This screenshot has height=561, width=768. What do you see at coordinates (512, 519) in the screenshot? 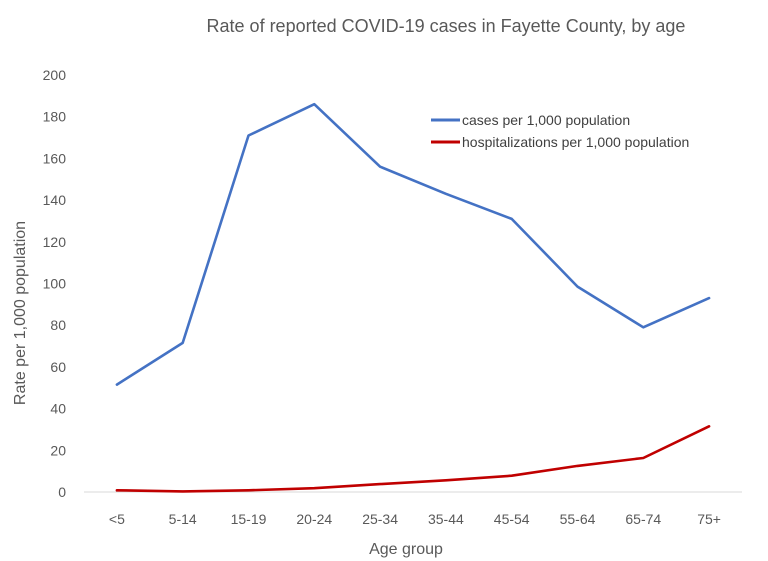
I see `x-tick-label: 45-54` at bounding box center [512, 519].